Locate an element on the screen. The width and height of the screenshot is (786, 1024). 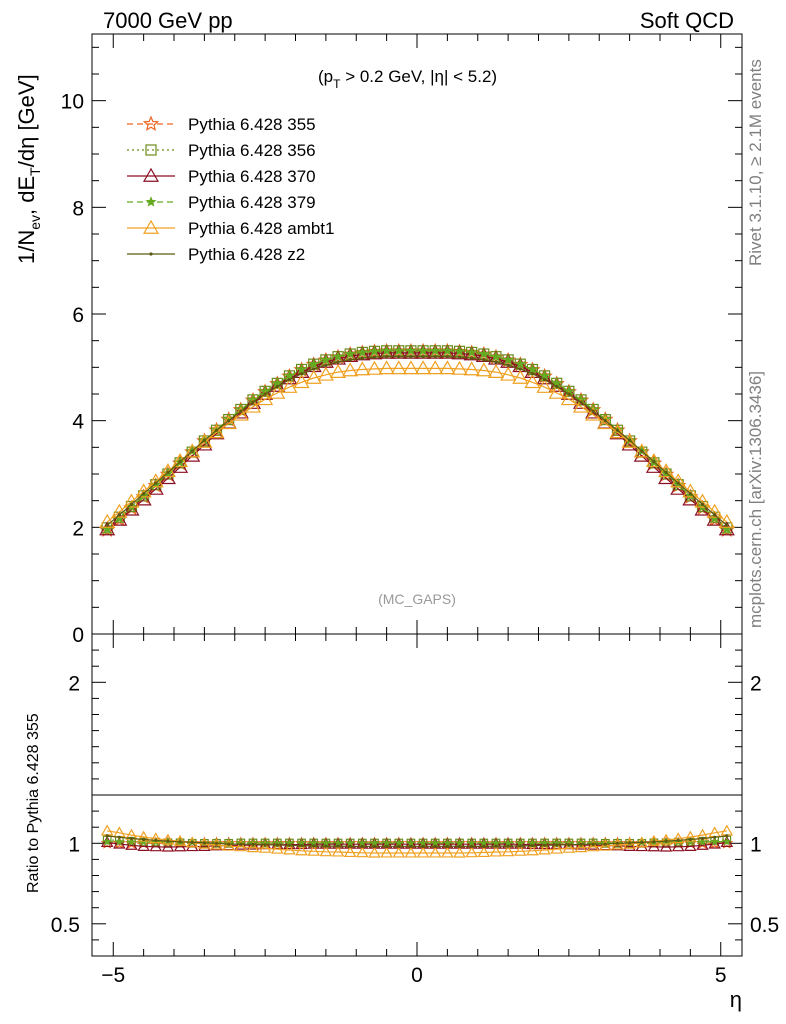
rivet-version-label: Rivet 3.1.10, ≥ 2.1M events is located at coordinates (755, 162).